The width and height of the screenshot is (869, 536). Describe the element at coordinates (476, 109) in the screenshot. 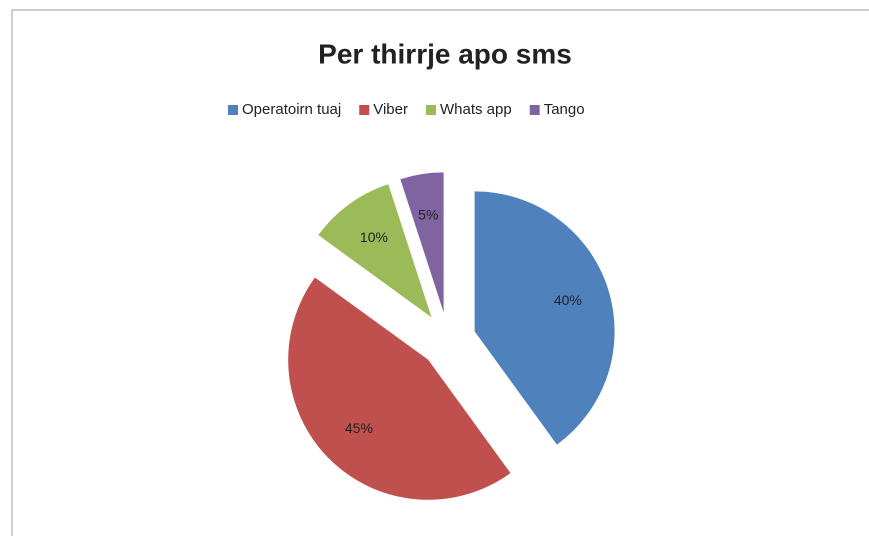

I see `legend-label: Whats app` at that location.